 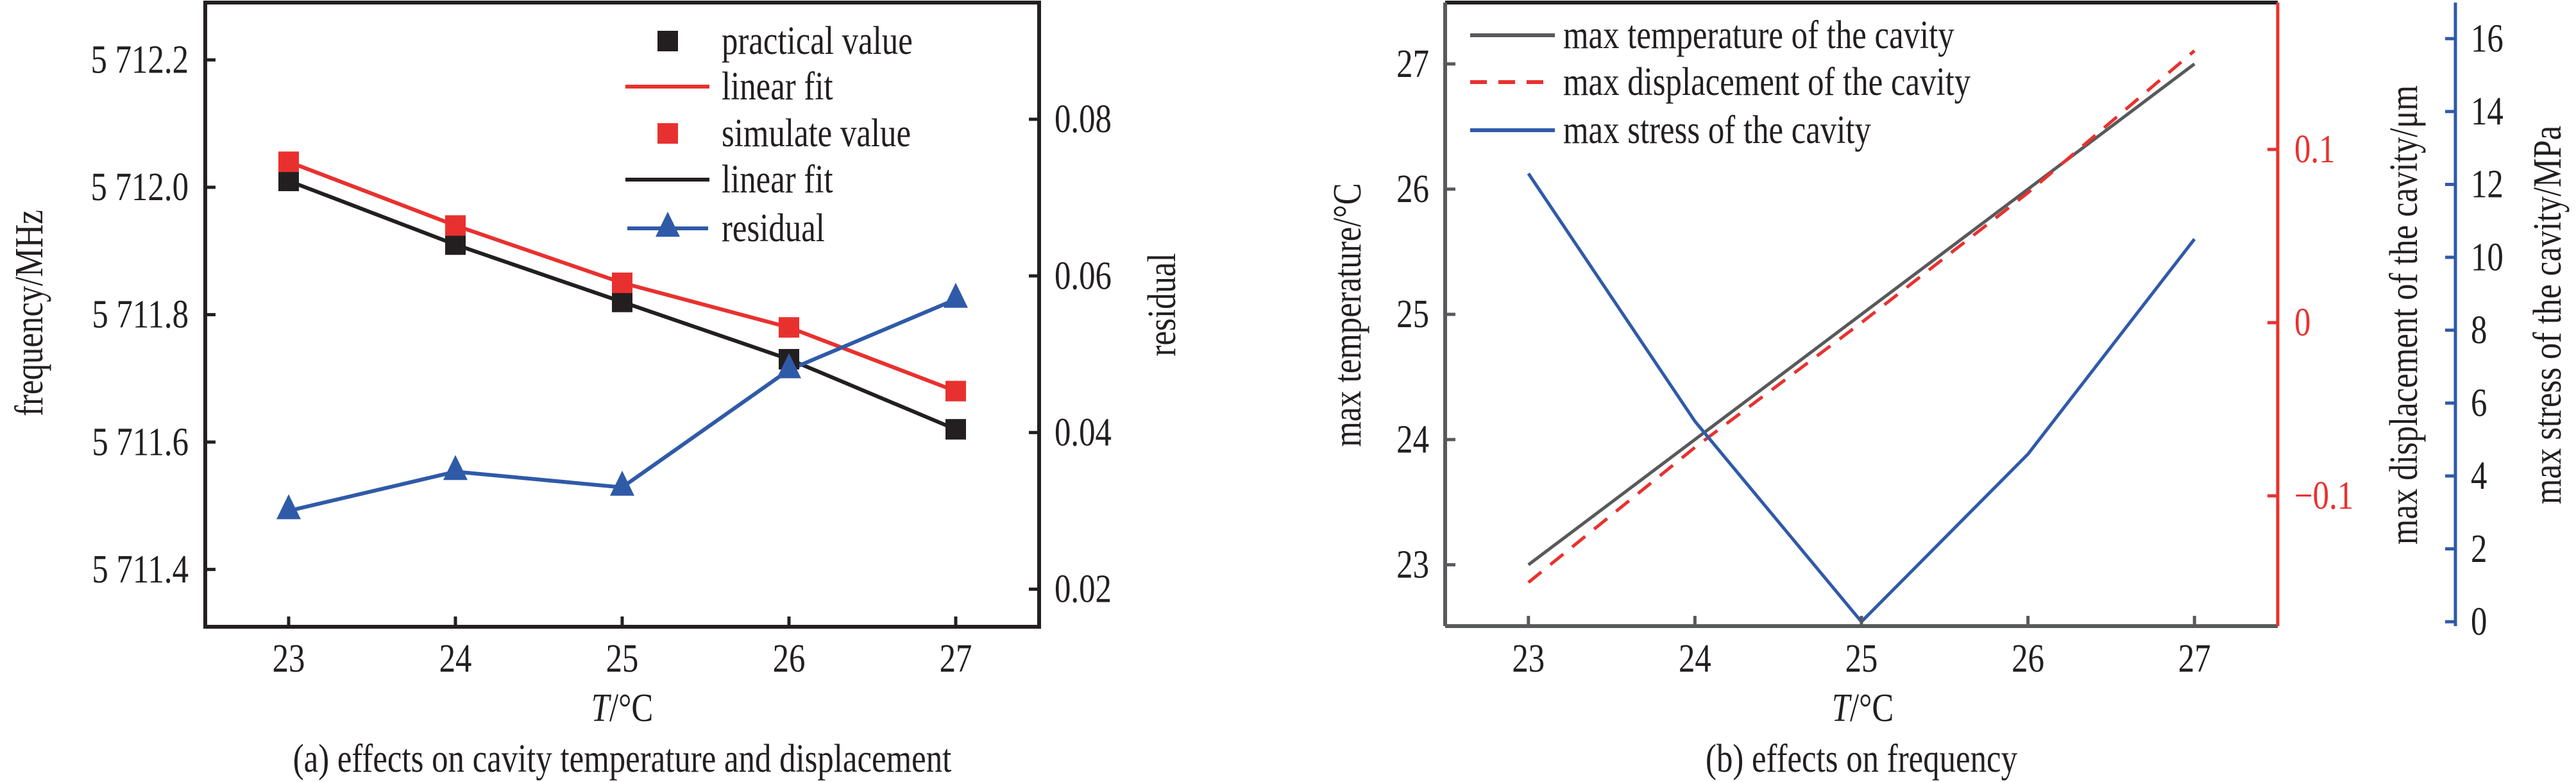 What do you see at coordinates (140, 442) in the screenshot?
I see `y-tick-label: 5 711.6` at bounding box center [140, 442].